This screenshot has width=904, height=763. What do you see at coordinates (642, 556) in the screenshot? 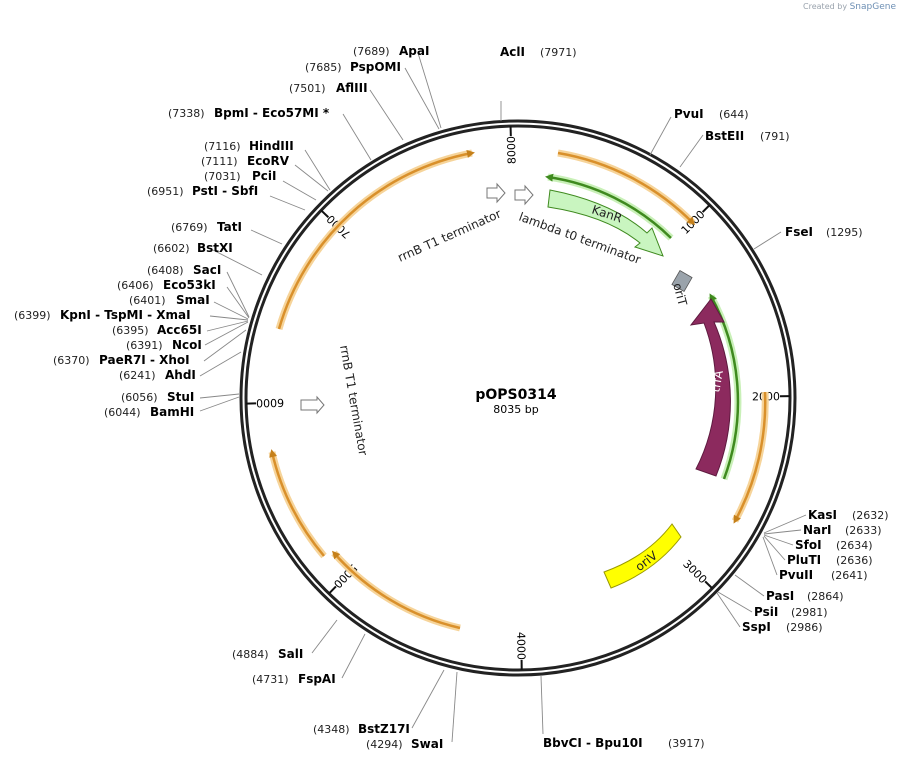
I see `oriv-feature` at bounding box center [642, 556].